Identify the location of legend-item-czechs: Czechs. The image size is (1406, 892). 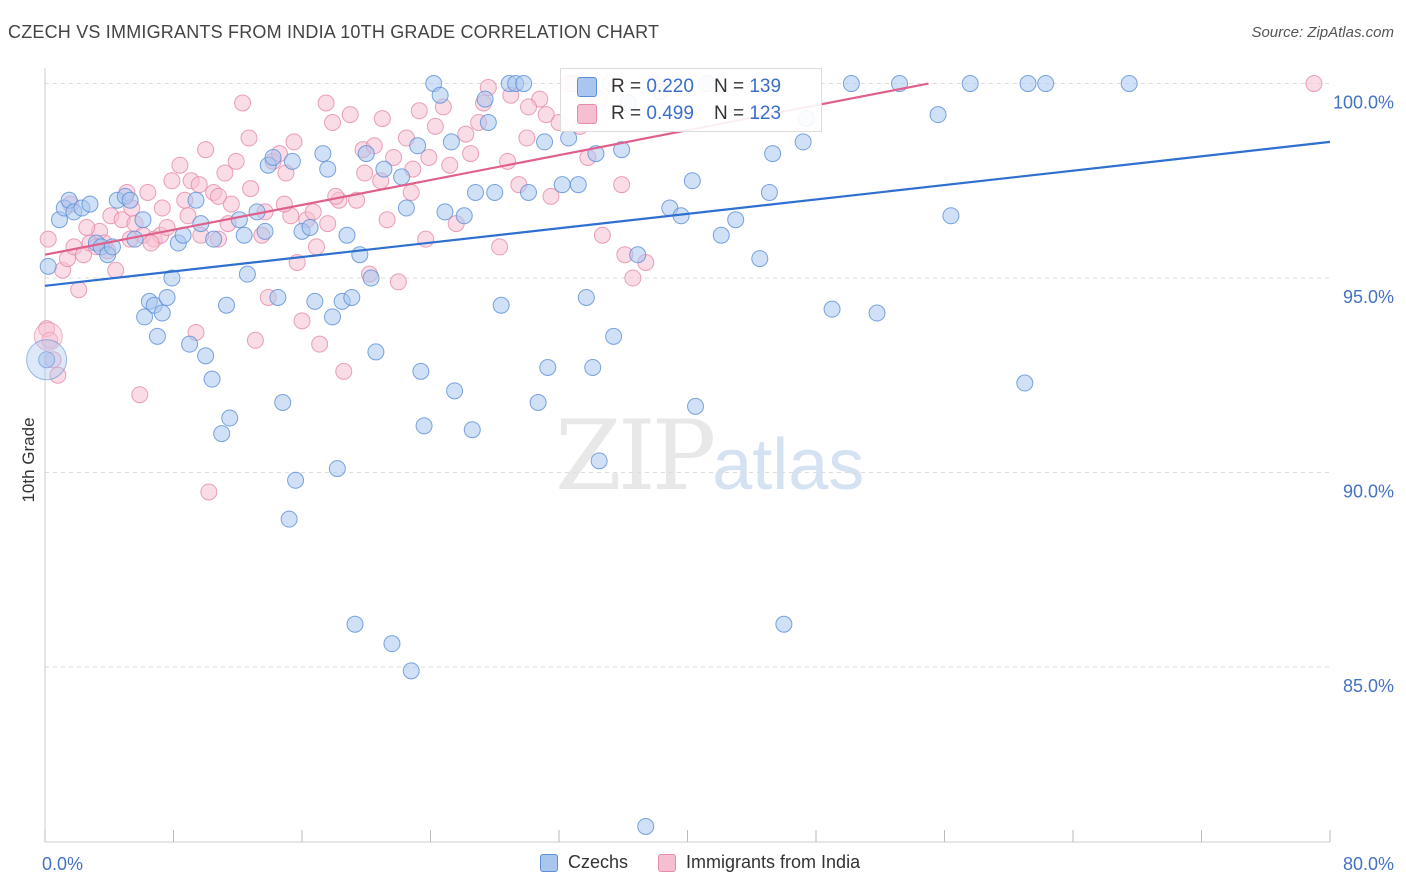
(584, 862).